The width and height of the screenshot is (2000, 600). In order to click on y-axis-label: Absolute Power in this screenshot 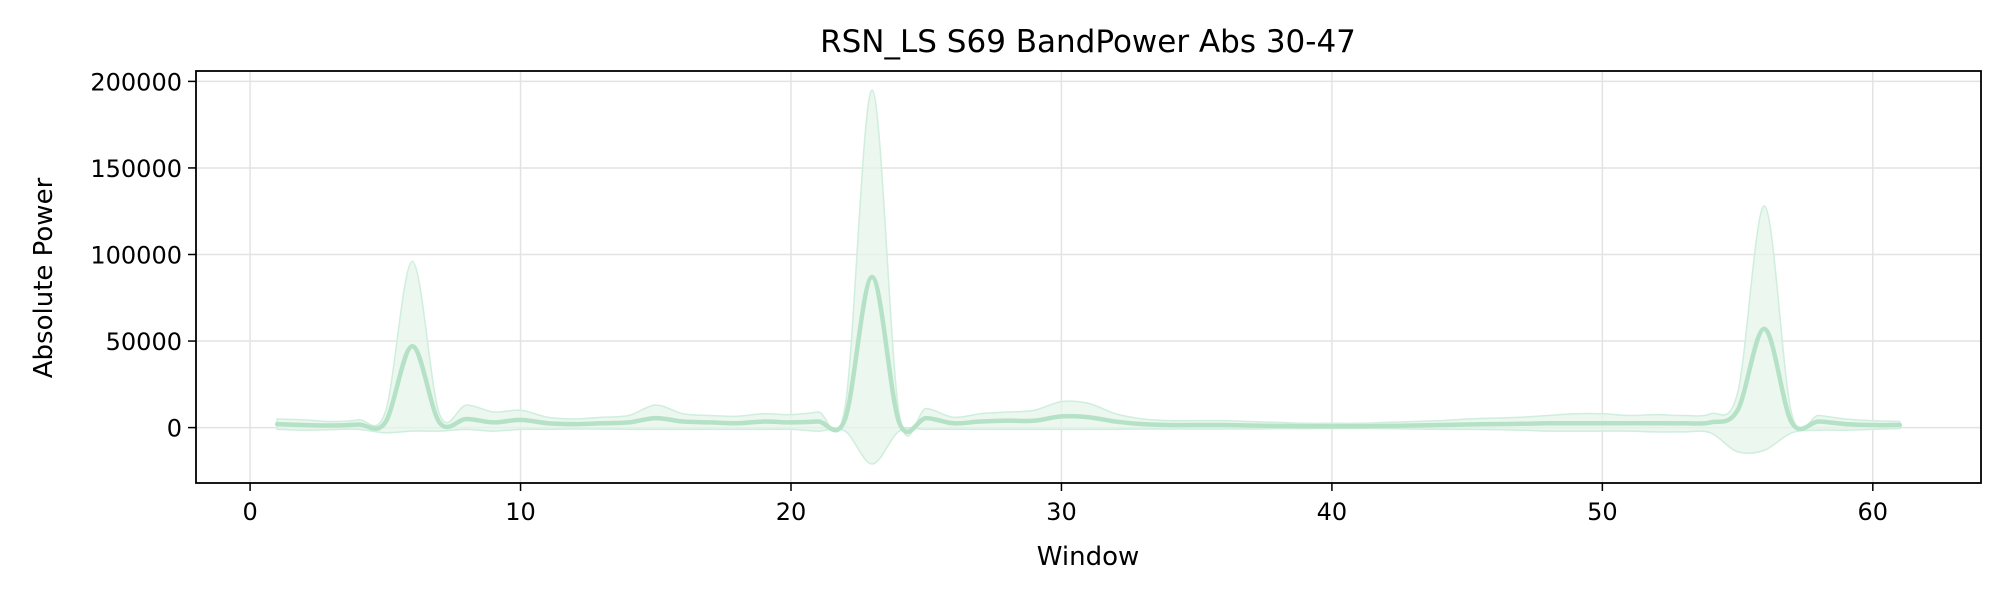, I will do `click(44, 277)`.